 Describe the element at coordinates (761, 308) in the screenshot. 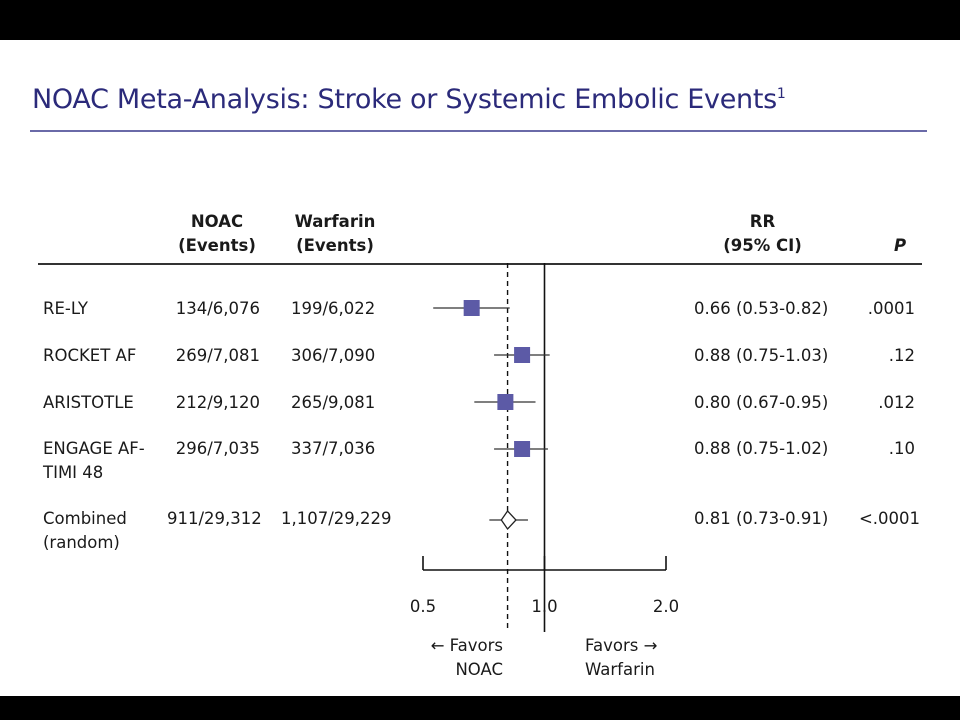

I see `rr-ci: 0.66 (0.53-0.82)` at that location.